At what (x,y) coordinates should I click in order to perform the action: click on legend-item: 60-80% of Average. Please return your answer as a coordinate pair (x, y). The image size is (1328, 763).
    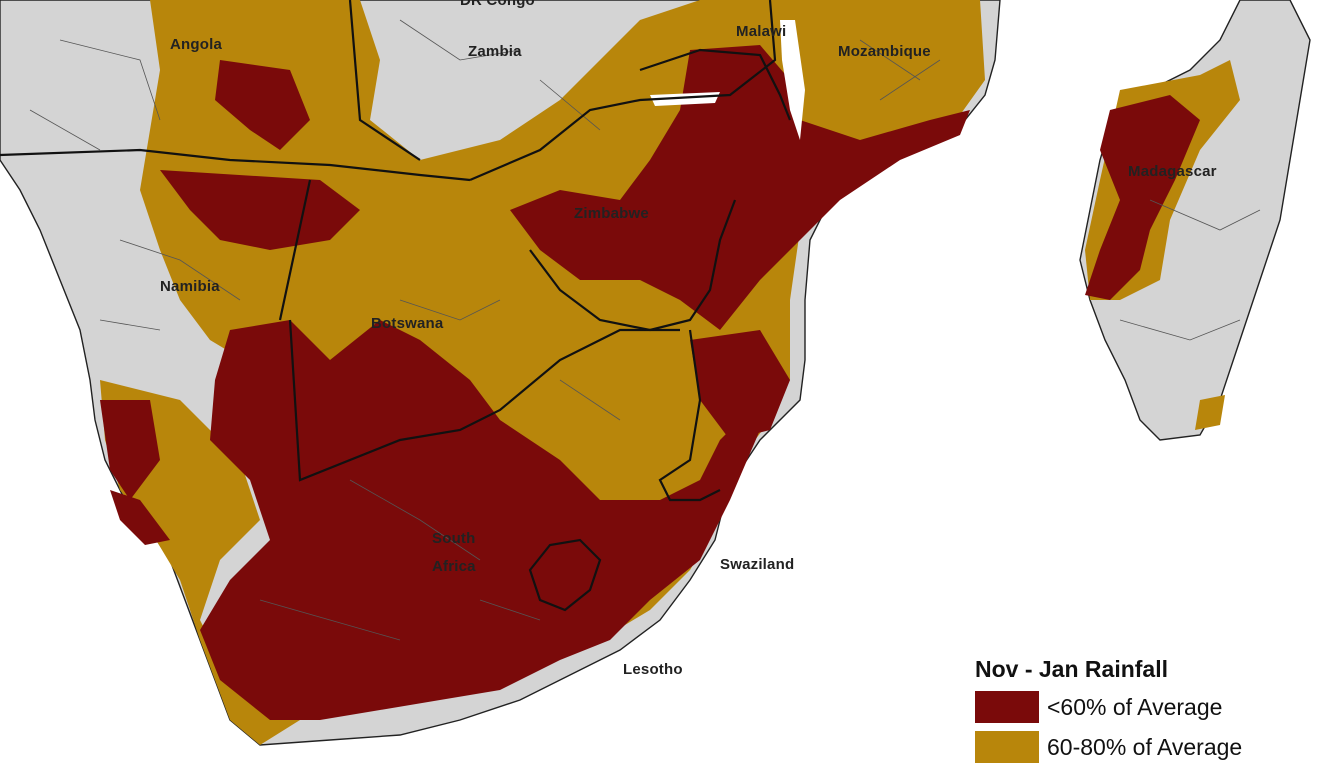
    Looking at the image, I should click on (1108, 747).